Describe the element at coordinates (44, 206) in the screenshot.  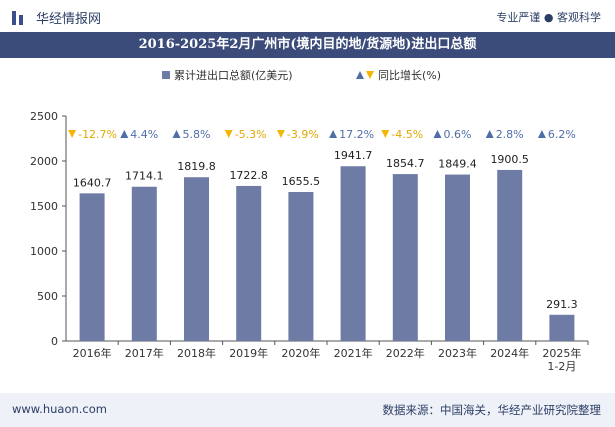
I see `y-tick-label: 1500` at that location.